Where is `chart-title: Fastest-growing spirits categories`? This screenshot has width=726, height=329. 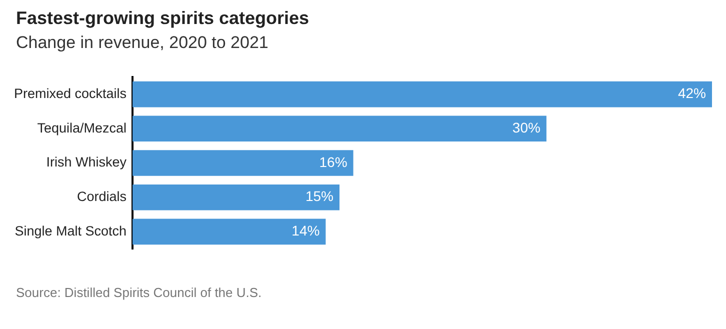 chart-title: Fastest-growing spirits categories is located at coordinates (163, 18).